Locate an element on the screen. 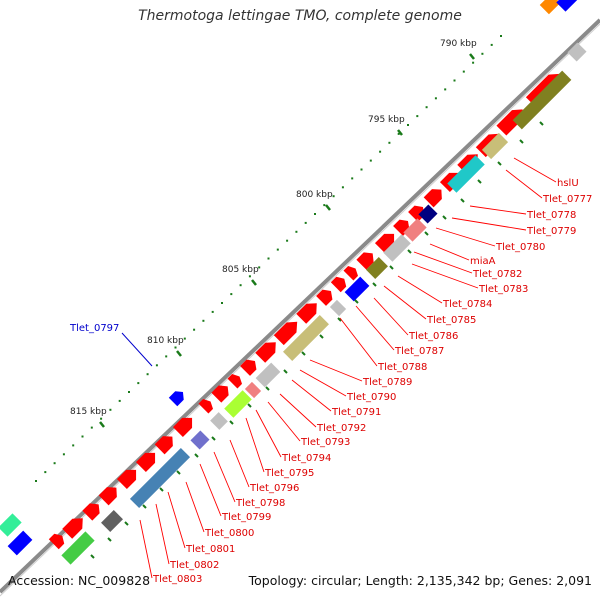 This screenshot has height=604, width=600. gene-label: hslU is located at coordinates (568, 183).